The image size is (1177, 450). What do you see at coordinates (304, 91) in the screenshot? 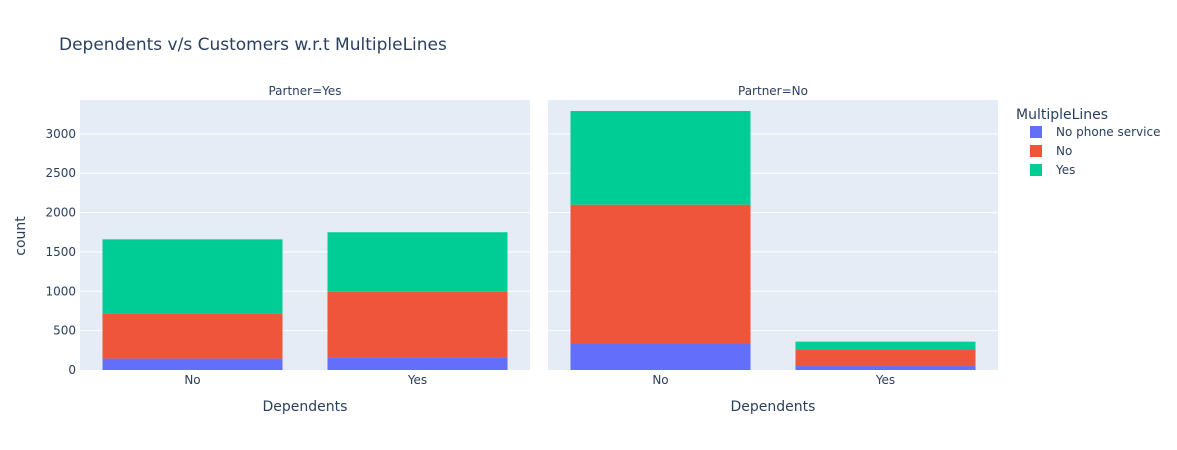
I see `facet-label: Partner=Yes` at bounding box center [304, 91].